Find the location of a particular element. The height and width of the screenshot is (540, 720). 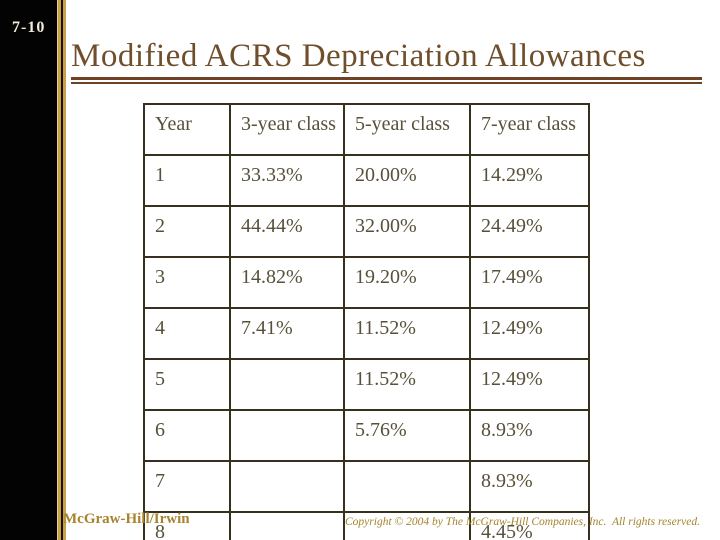

cell-3-year: 7.41% is located at coordinates (287, 333).